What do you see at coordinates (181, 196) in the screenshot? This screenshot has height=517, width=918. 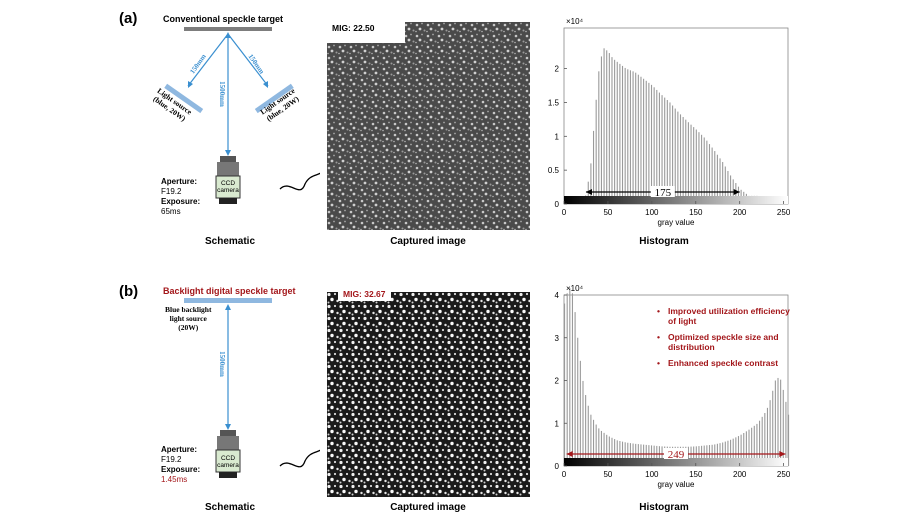 I see `camera-settings-a: Aperture: F19.2 Exposure: 65ms` at bounding box center [181, 196].